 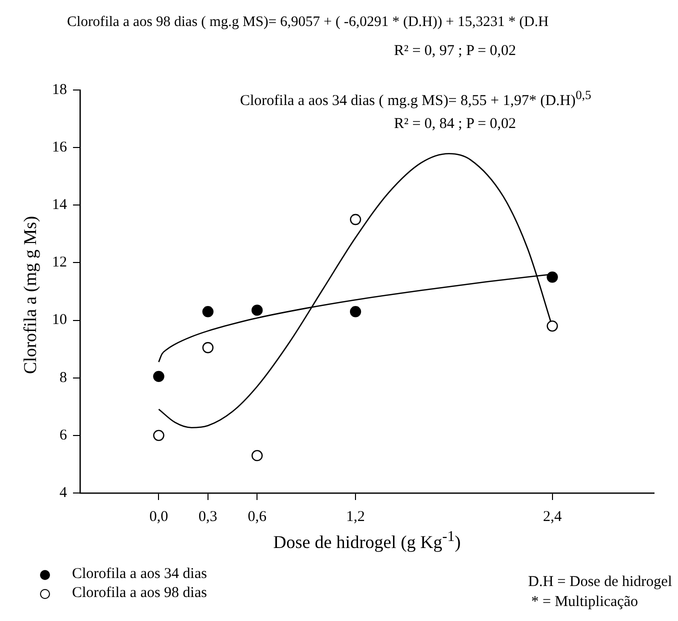 I want to click on y-tick-label: 12, so click(x=59, y=262).